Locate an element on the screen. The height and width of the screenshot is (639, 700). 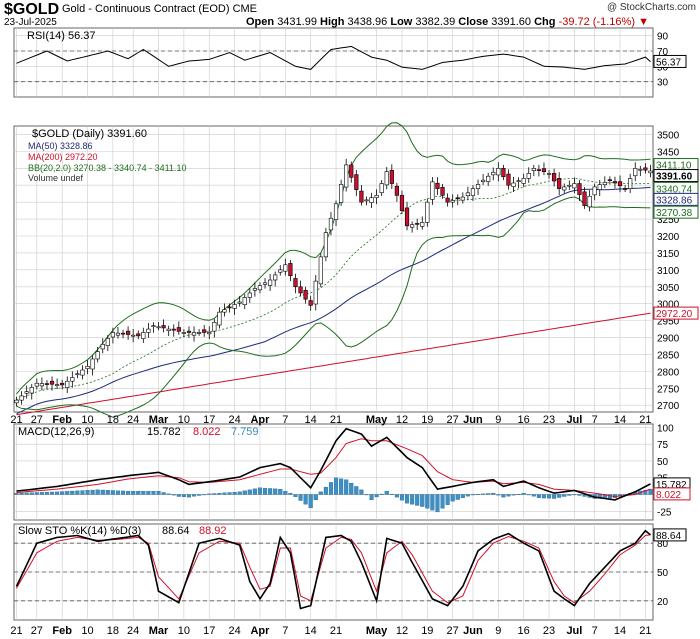
sto-value-tag-label: 88.64 is located at coordinates (668, 536).